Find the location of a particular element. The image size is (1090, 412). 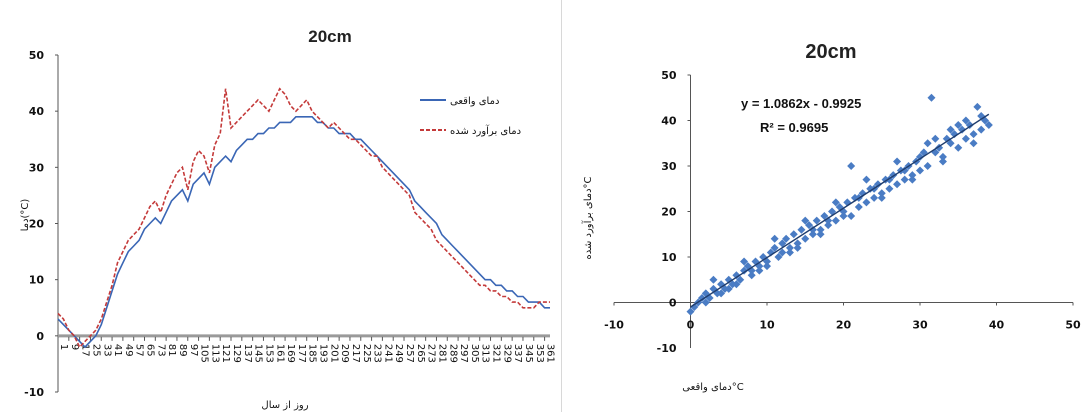

x-tick-label: 193 is located at coordinates (323, 353).